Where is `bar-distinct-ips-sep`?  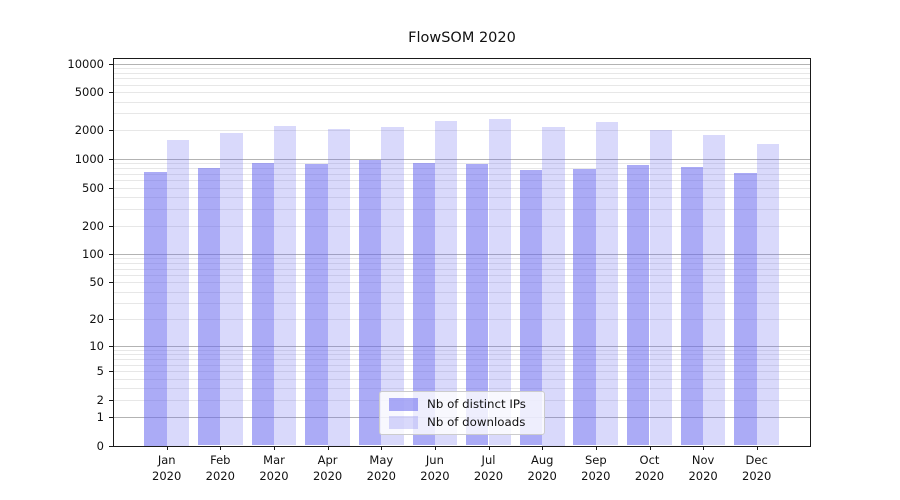
bar-distinct-ips-sep is located at coordinates (584, 307).